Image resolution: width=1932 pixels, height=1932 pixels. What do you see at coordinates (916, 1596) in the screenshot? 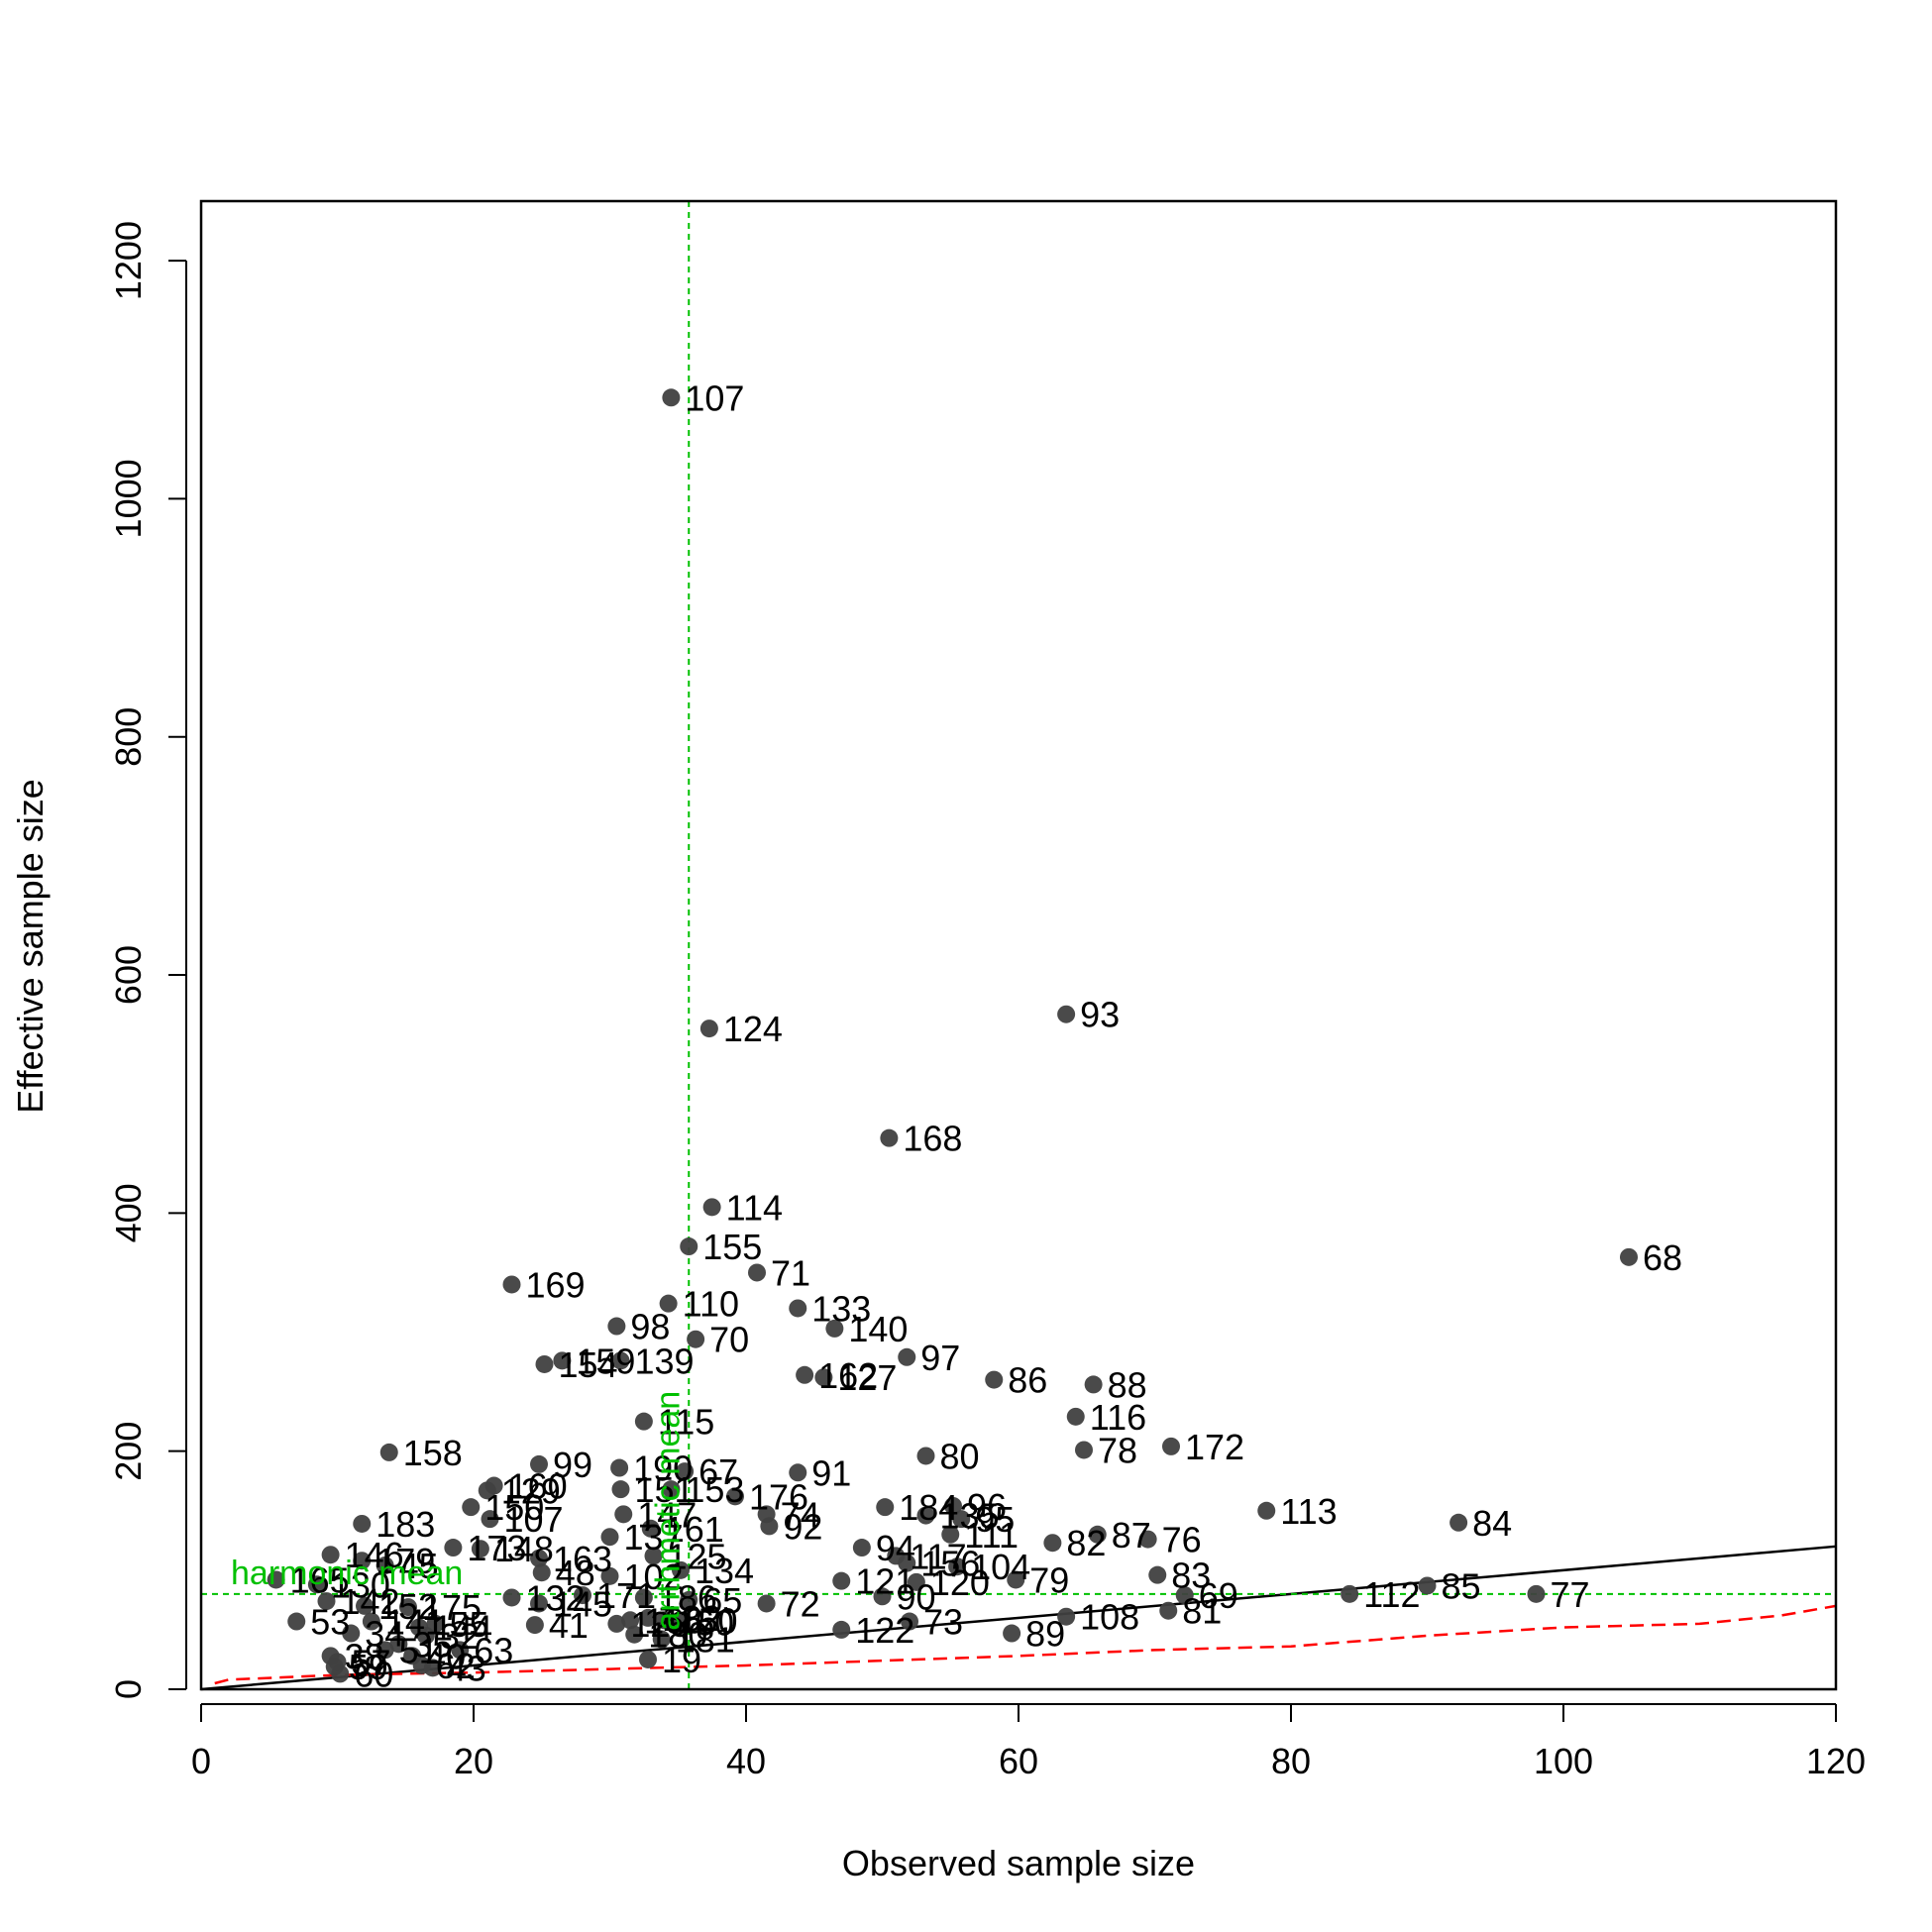
I see `point-label: 90` at bounding box center [916, 1596].